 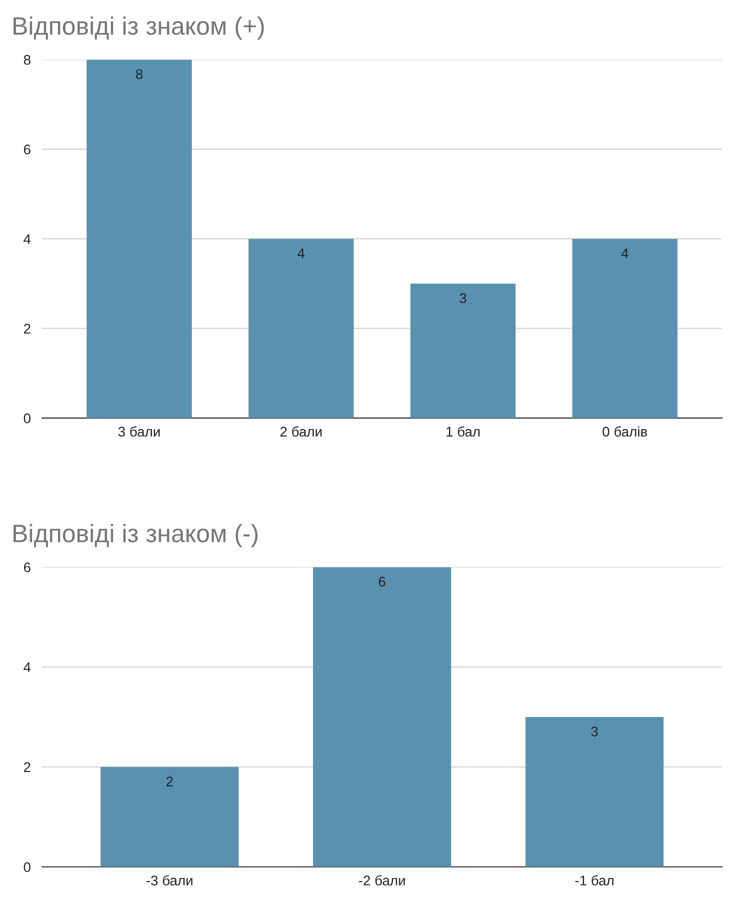 What do you see at coordinates (139, 74) in the screenshot?
I see `data-label: 8` at bounding box center [139, 74].